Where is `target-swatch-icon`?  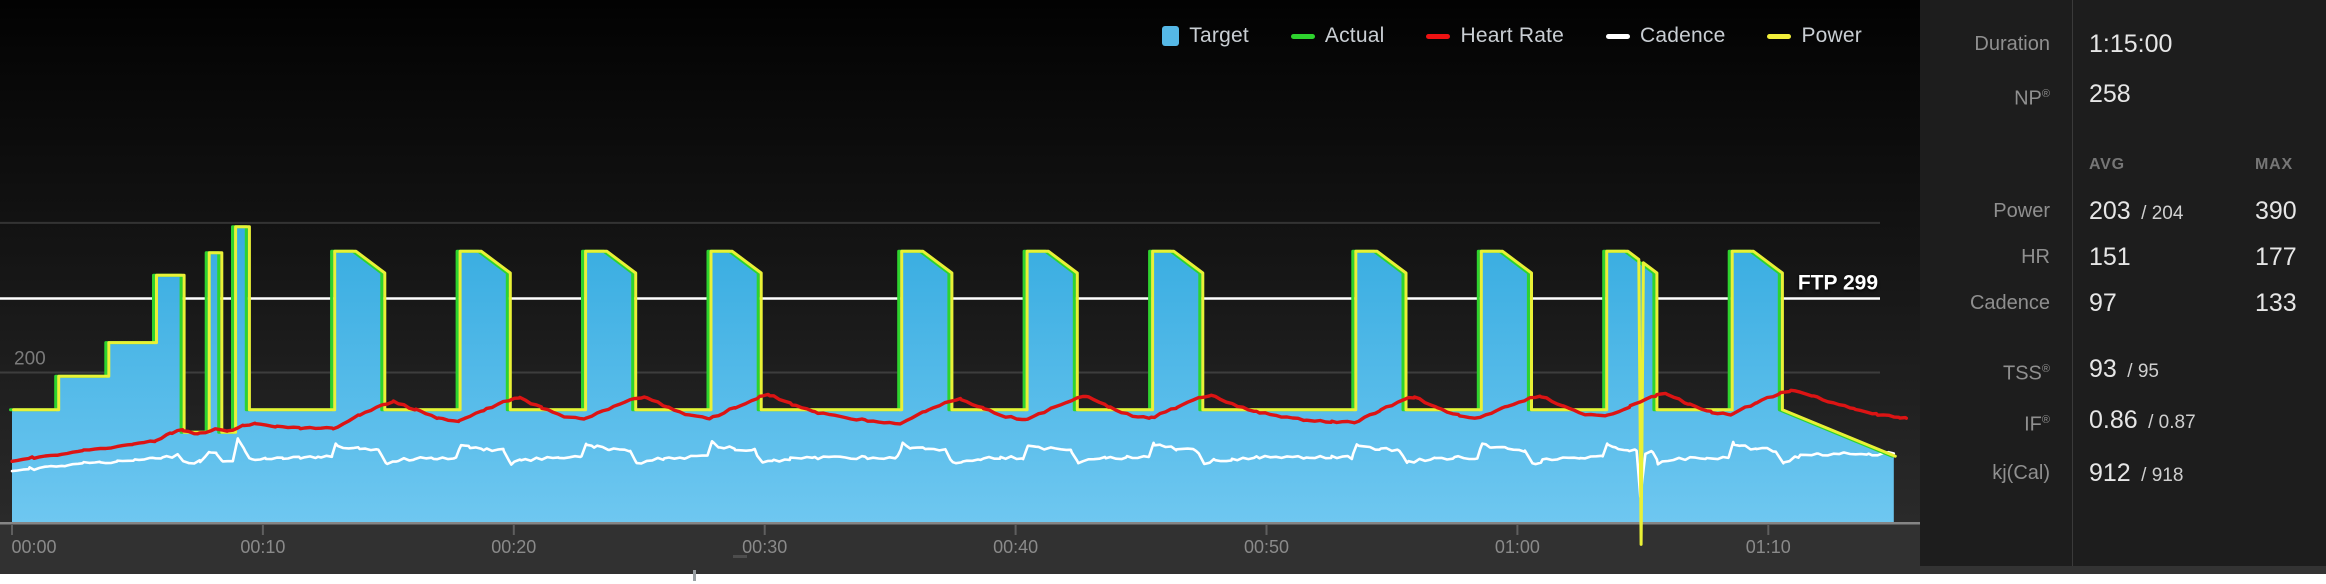
target-swatch-icon is located at coordinates (1171, 36).